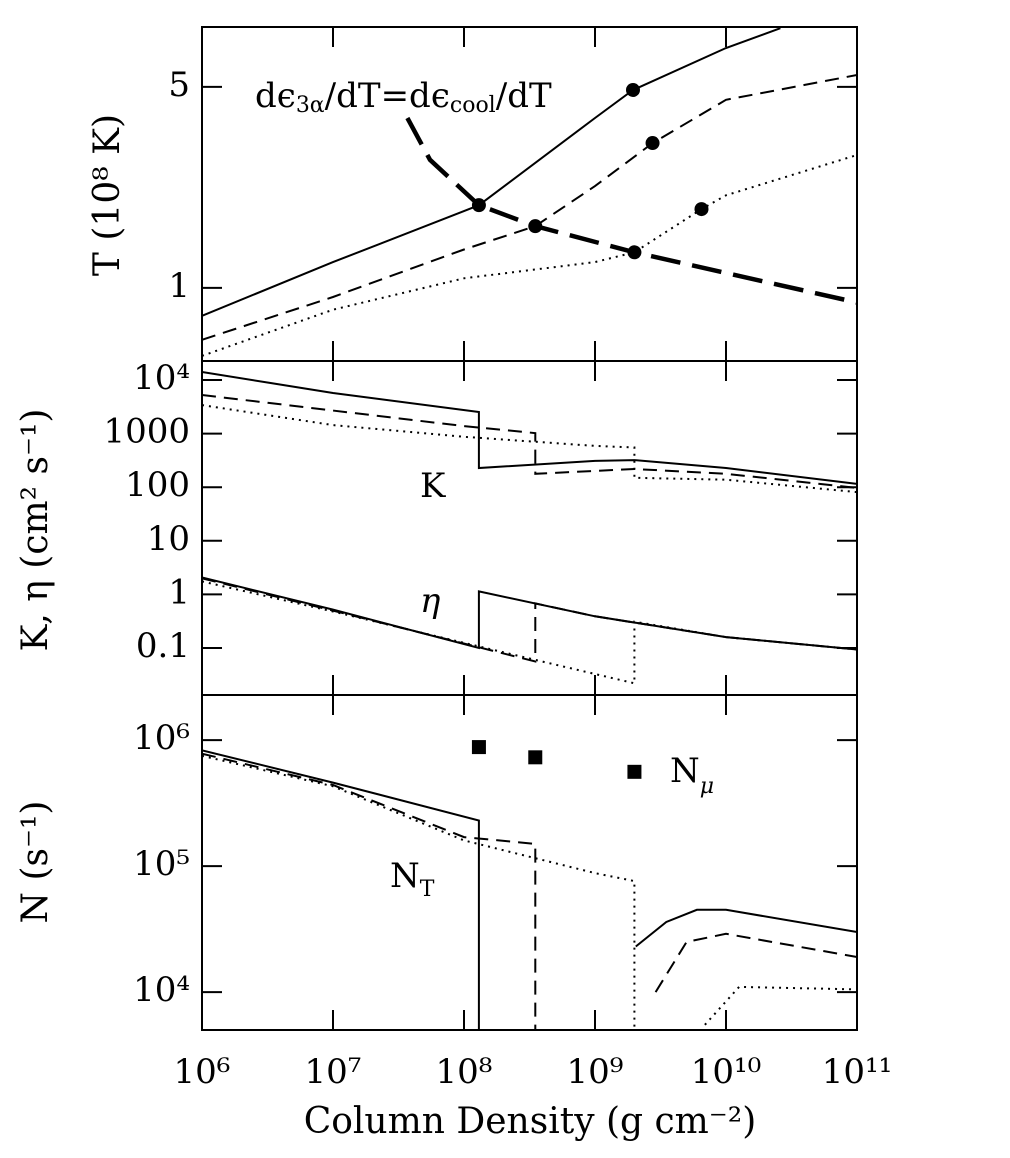  What do you see at coordinates (202, 1072) in the screenshot?
I see `x-tick-label: 10⁶` at bounding box center [202, 1072].